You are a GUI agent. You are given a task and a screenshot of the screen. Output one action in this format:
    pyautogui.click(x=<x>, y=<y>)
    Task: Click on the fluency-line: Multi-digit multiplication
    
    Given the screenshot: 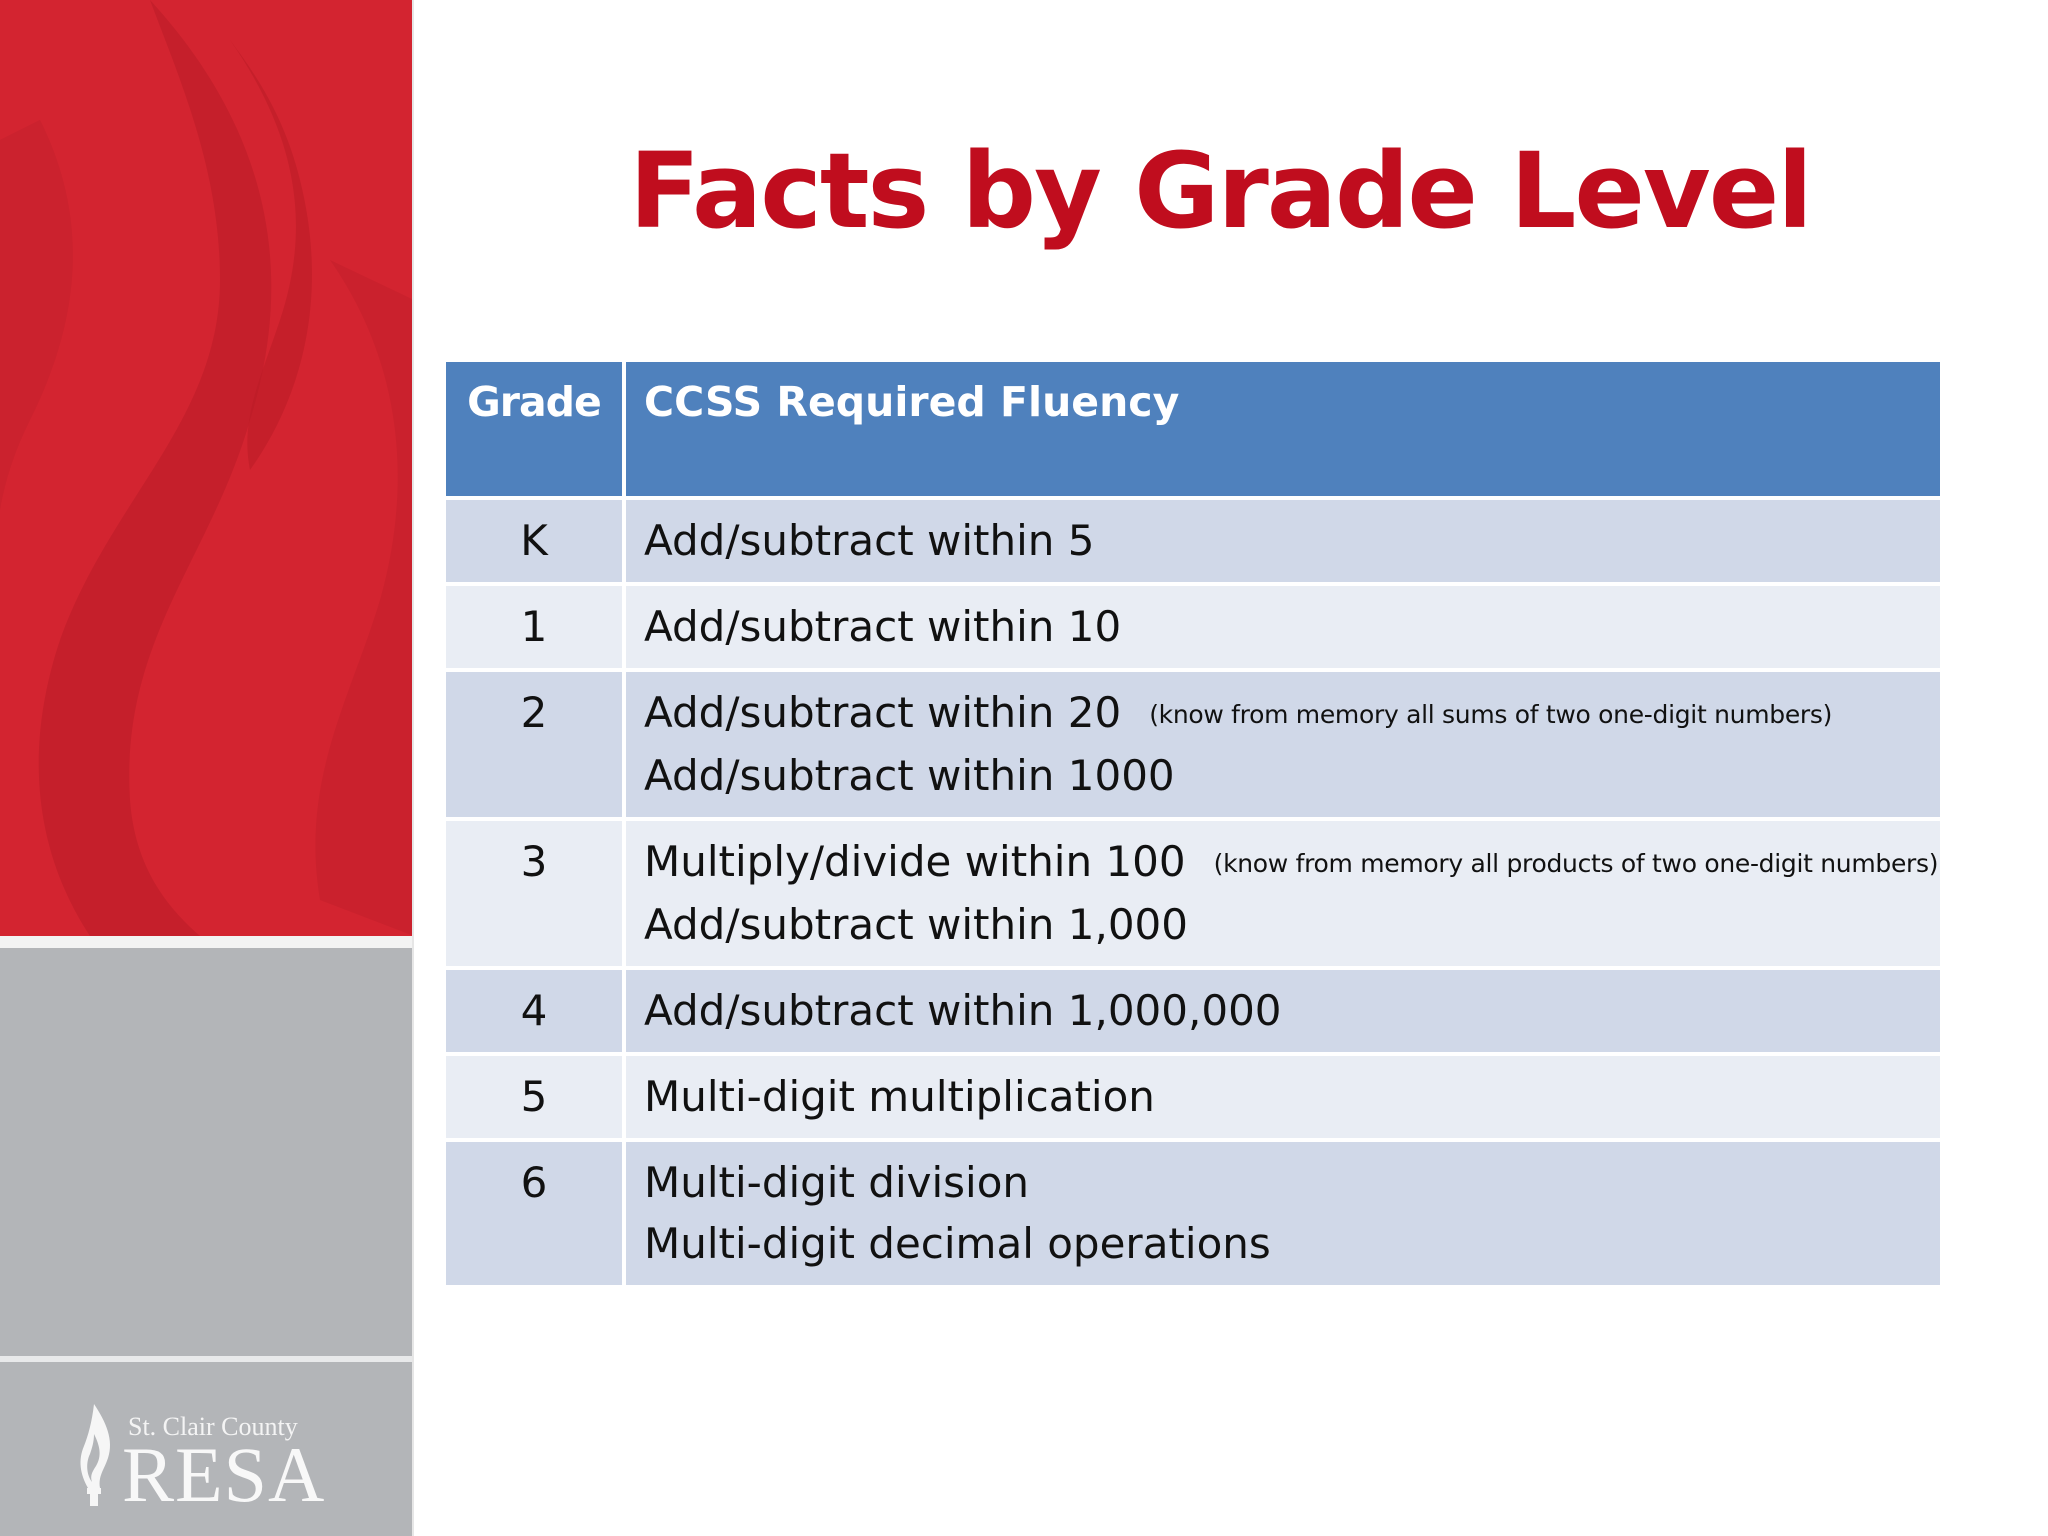 What is the action you would take?
    pyautogui.click(x=1292, y=1096)
    